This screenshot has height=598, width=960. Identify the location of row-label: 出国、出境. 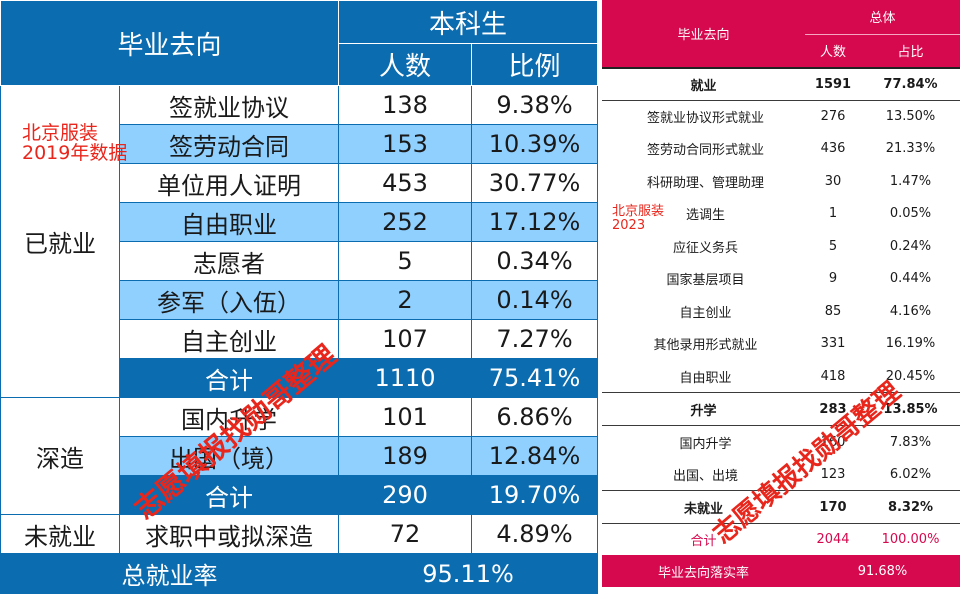
(705, 476).